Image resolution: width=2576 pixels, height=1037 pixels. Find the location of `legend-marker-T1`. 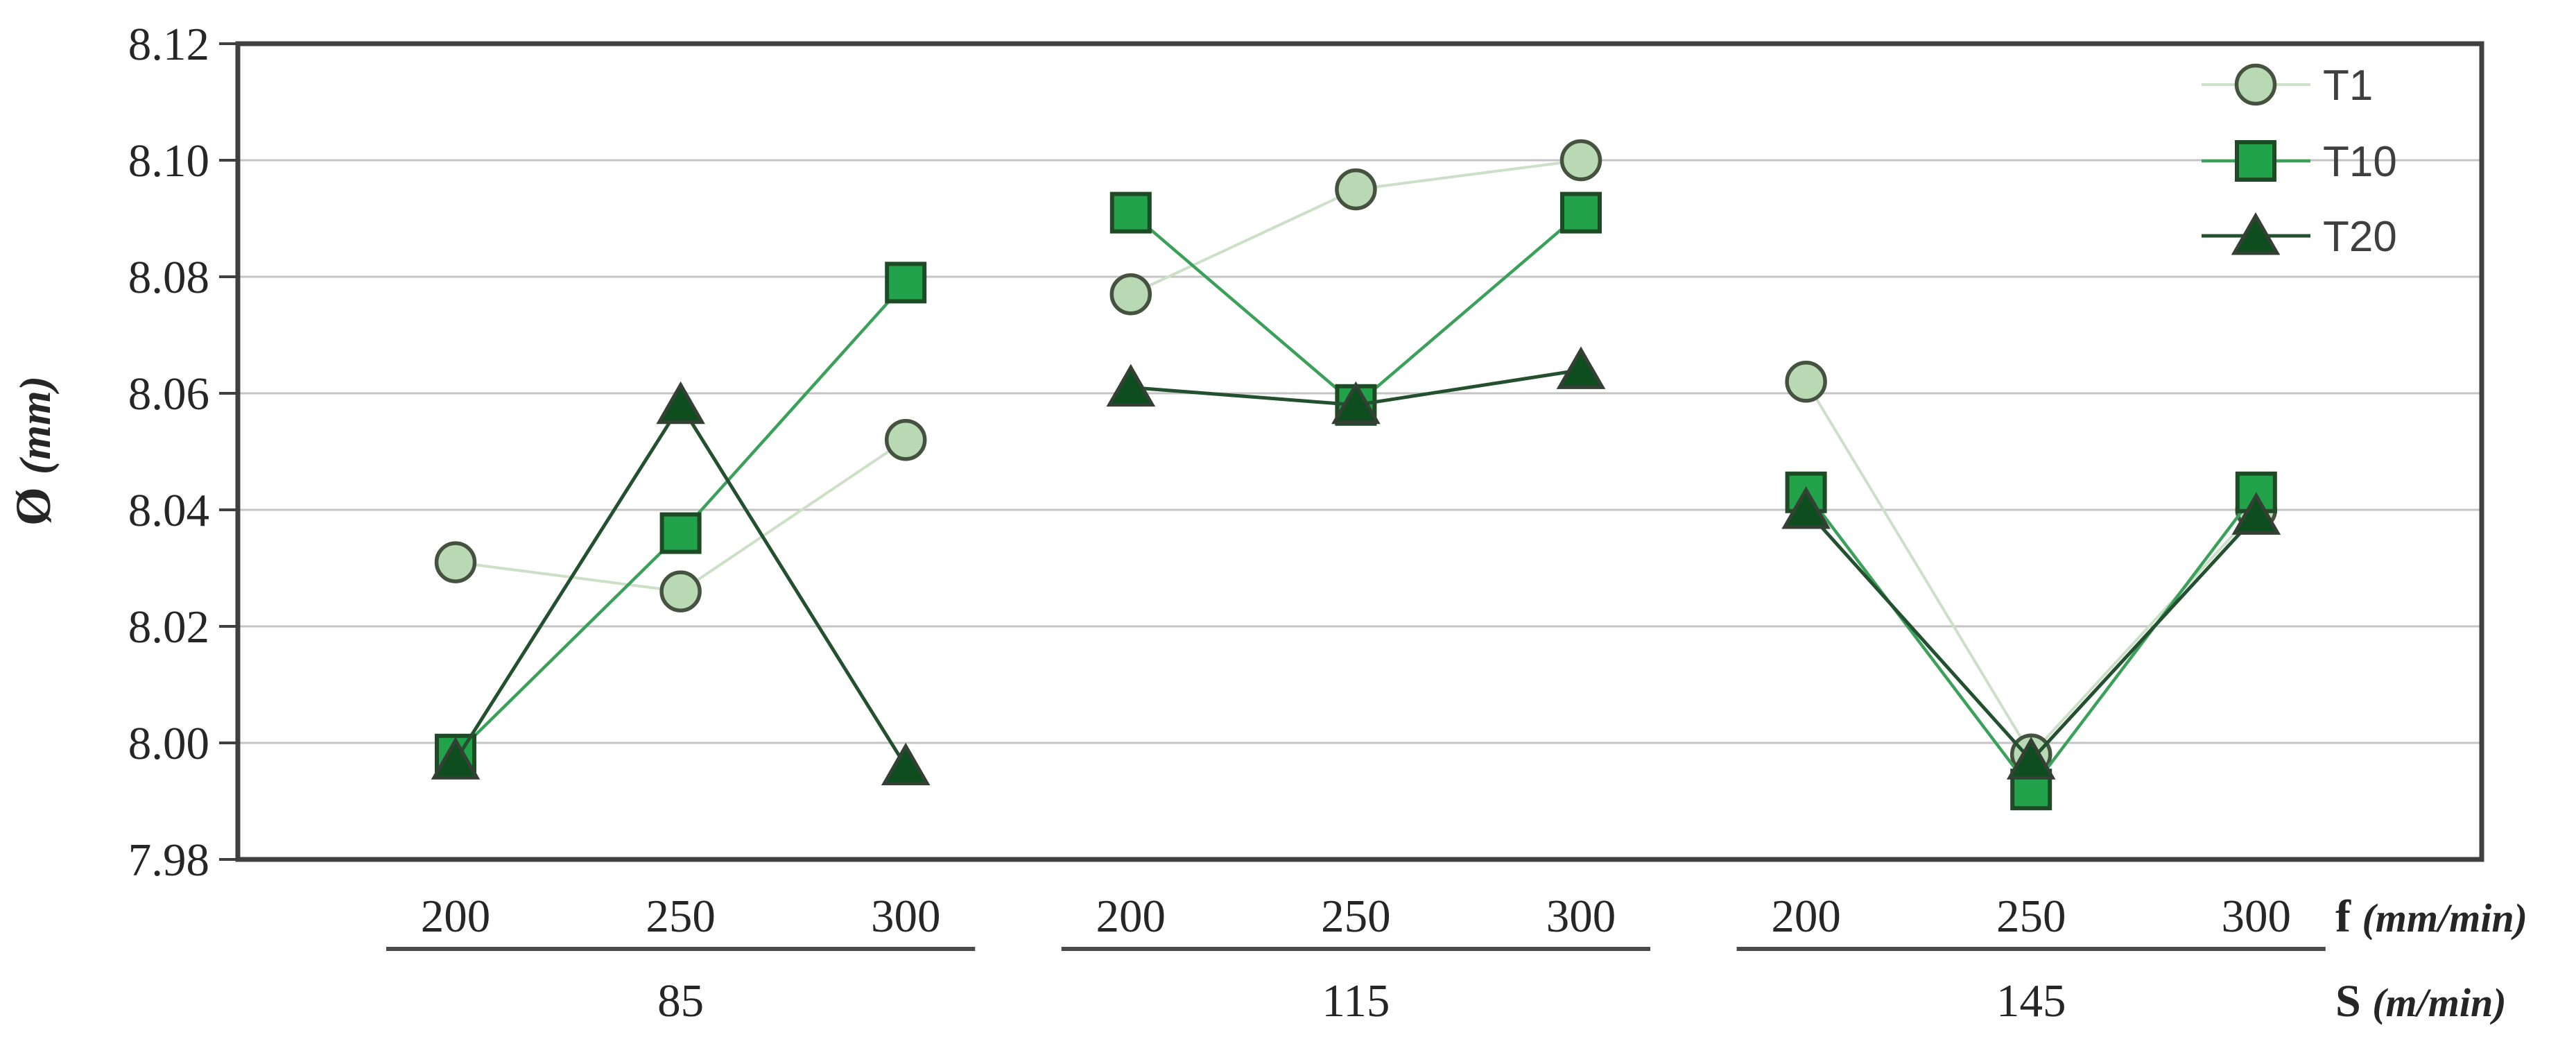

legend-marker-T1 is located at coordinates (2255, 84).